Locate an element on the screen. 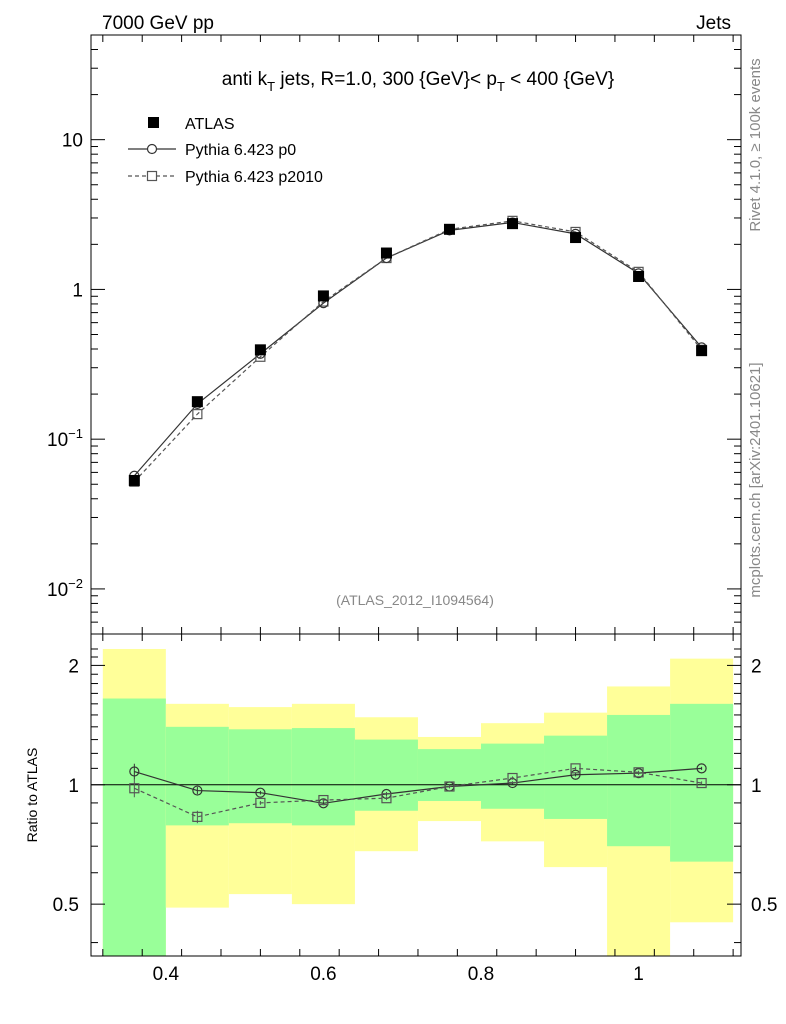  legend-marker-p2010 is located at coordinates (152, 176).